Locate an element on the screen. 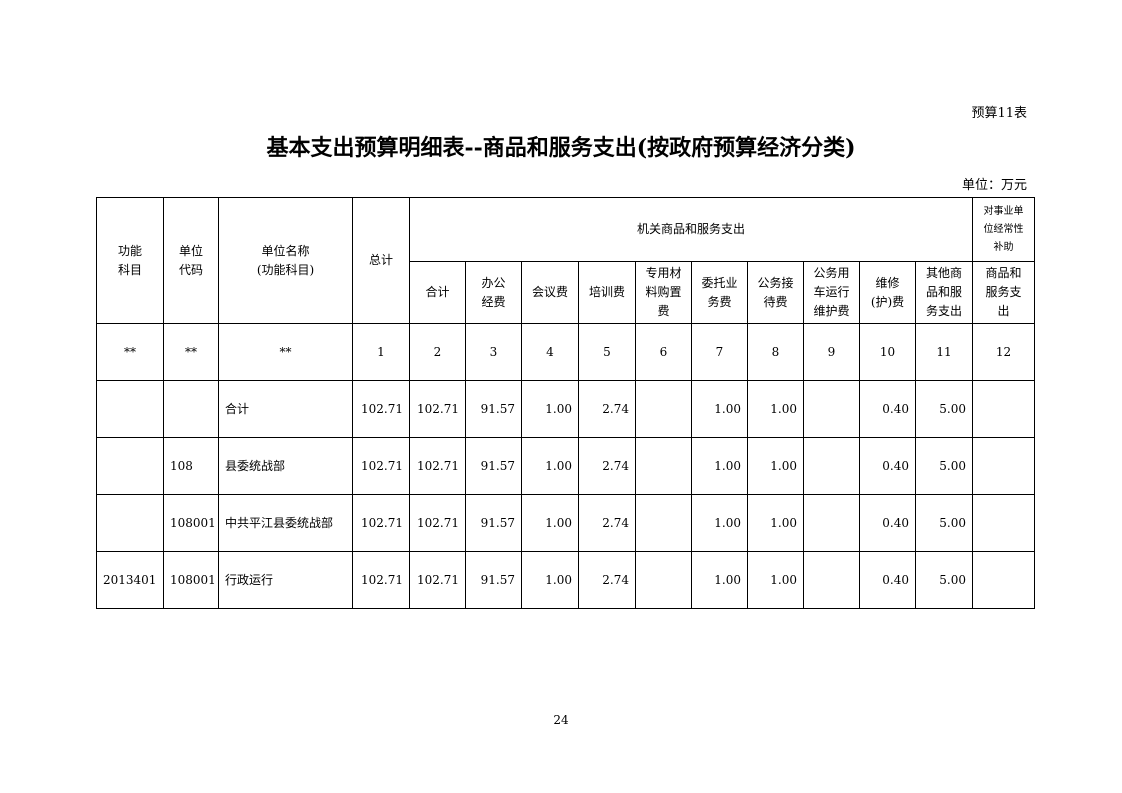  table-cell: 2013401 is located at coordinates (130, 580).